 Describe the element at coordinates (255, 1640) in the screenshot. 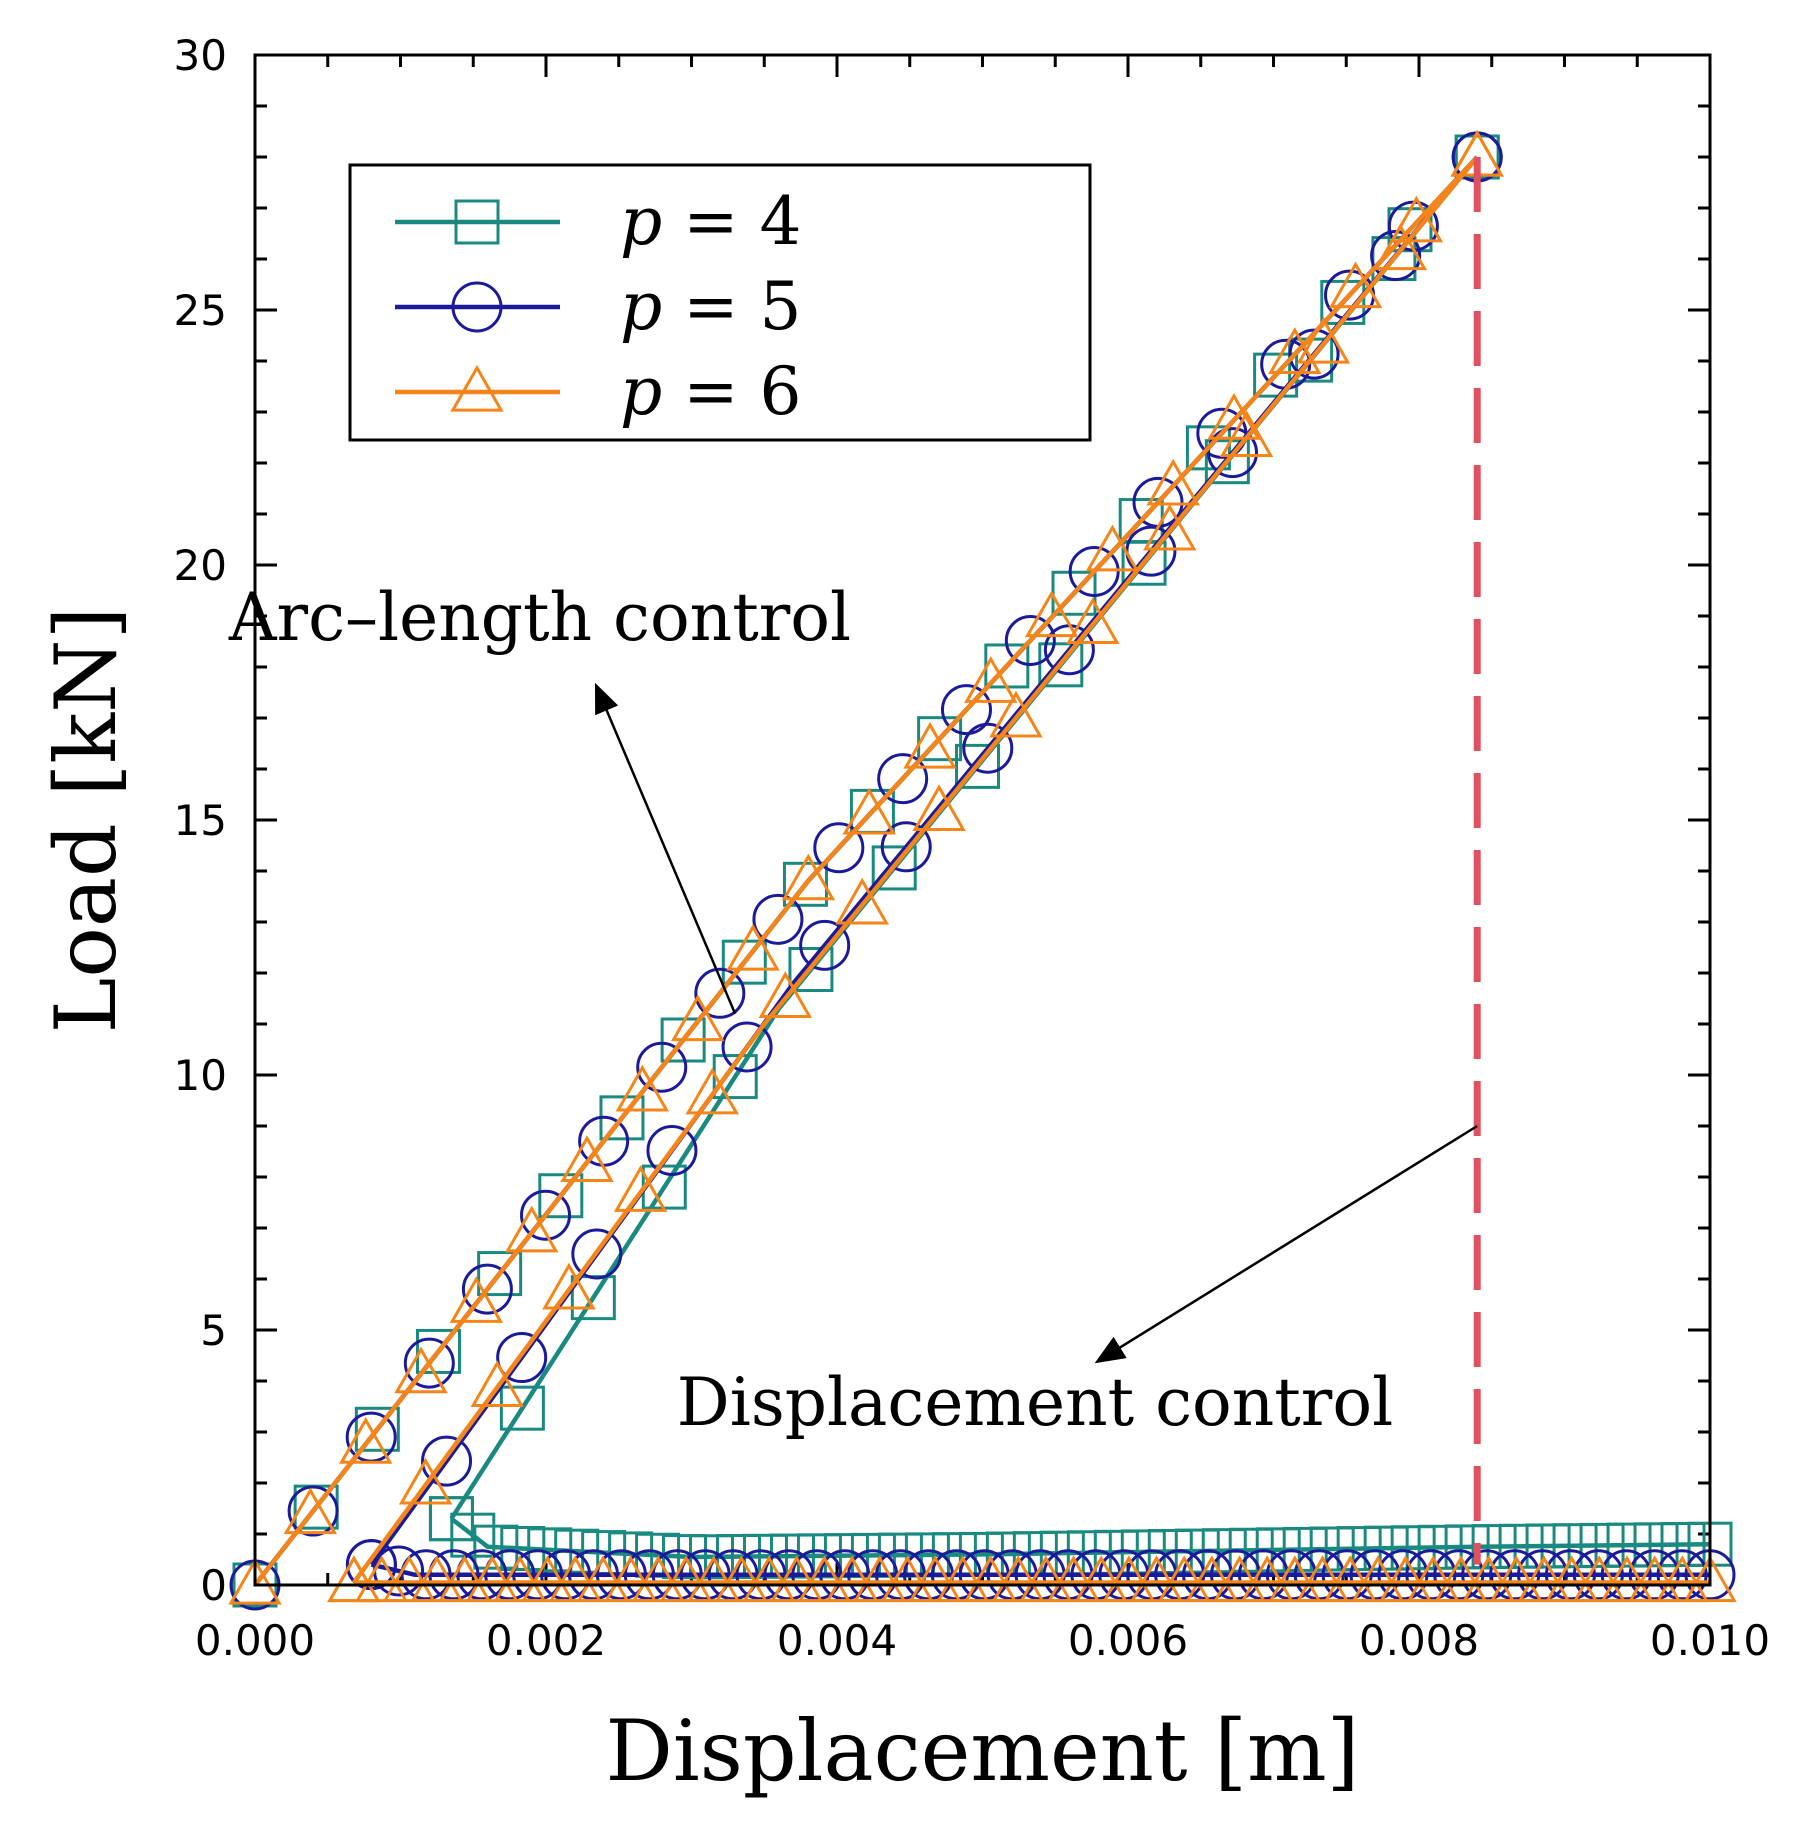

I see `x-tick-label: 0.000` at that location.